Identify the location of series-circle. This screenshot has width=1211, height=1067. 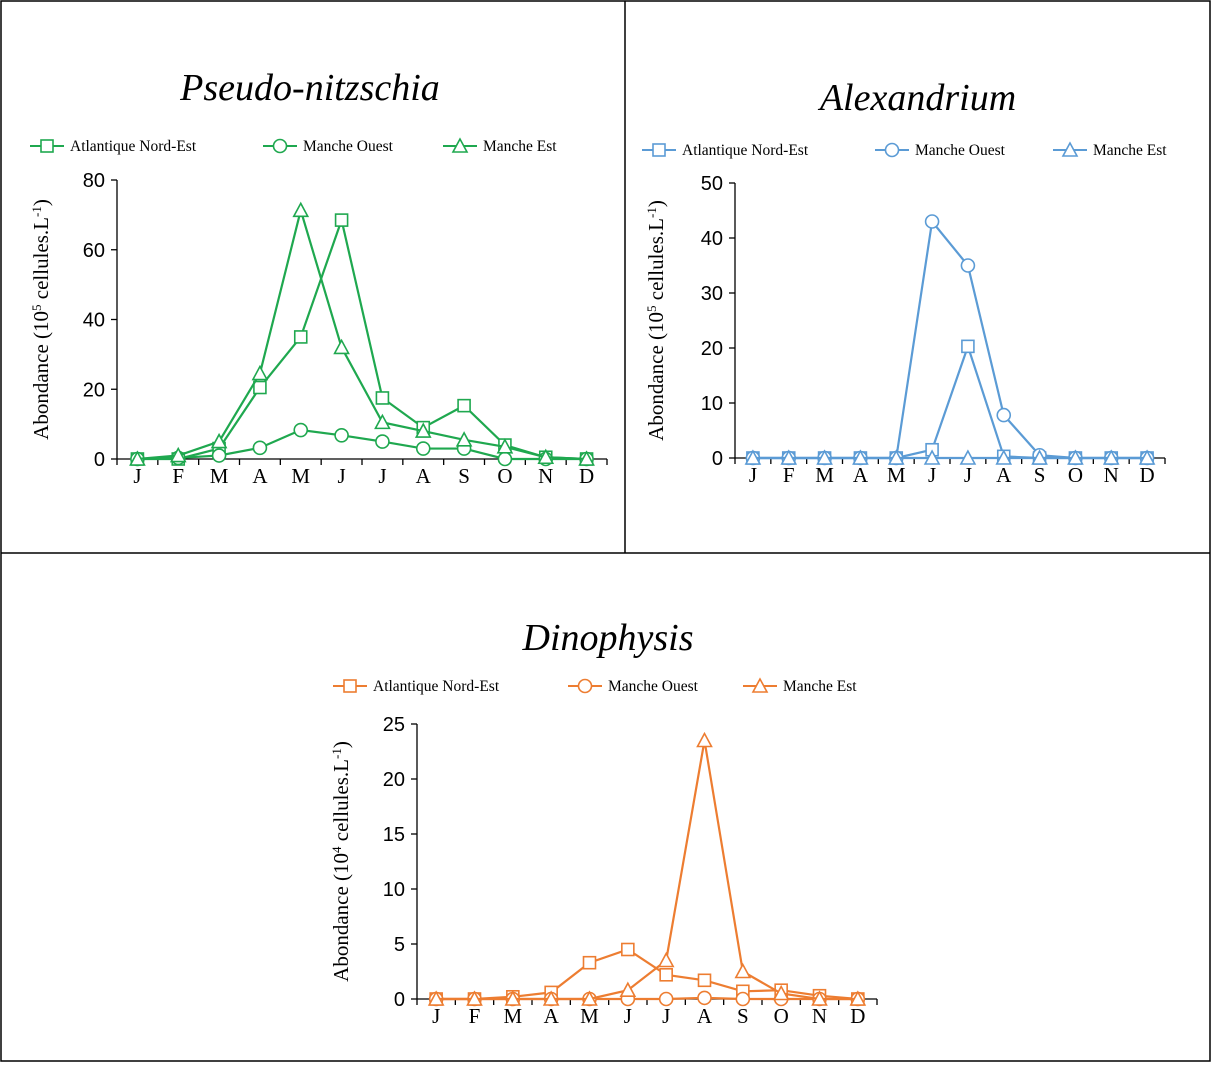
(950, 340).